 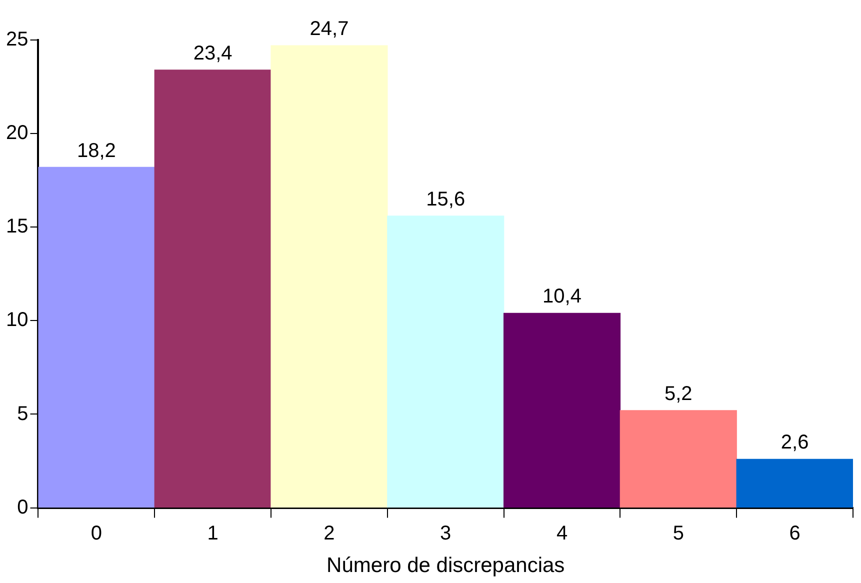 I want to click on data-label: 2,6, so click(x=794, y=443).